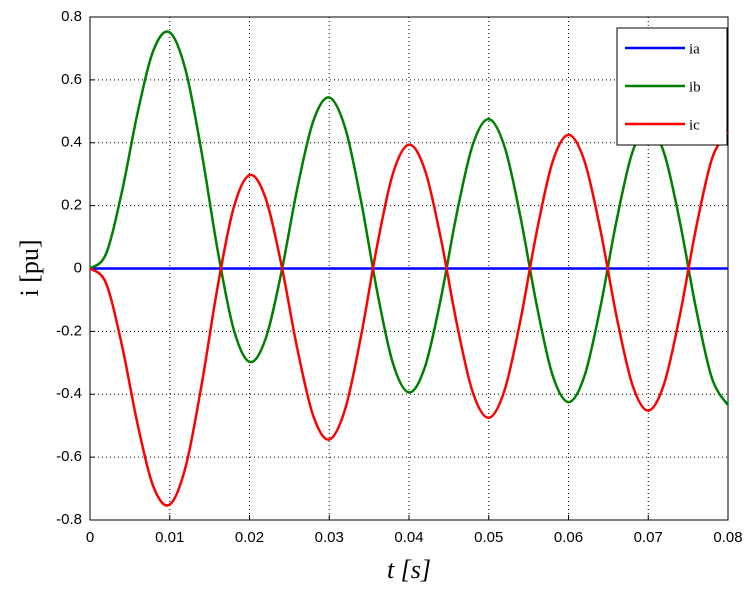 This screenshot has height=602, width=752. What do you see at coordinates (409, 569) in the screenshot?
I see `x-axis-label: t [s]` at bounding box center [409, 569].